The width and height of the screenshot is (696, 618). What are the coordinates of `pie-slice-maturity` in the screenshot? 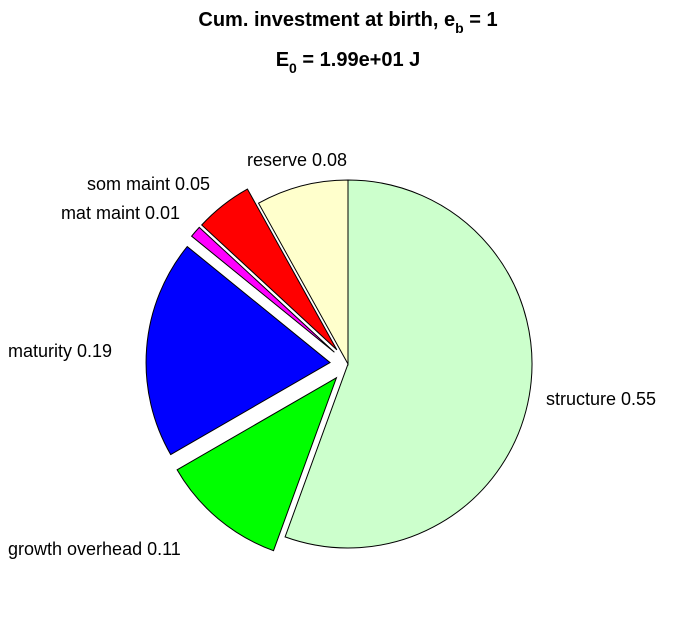 It's located at (238, 350).